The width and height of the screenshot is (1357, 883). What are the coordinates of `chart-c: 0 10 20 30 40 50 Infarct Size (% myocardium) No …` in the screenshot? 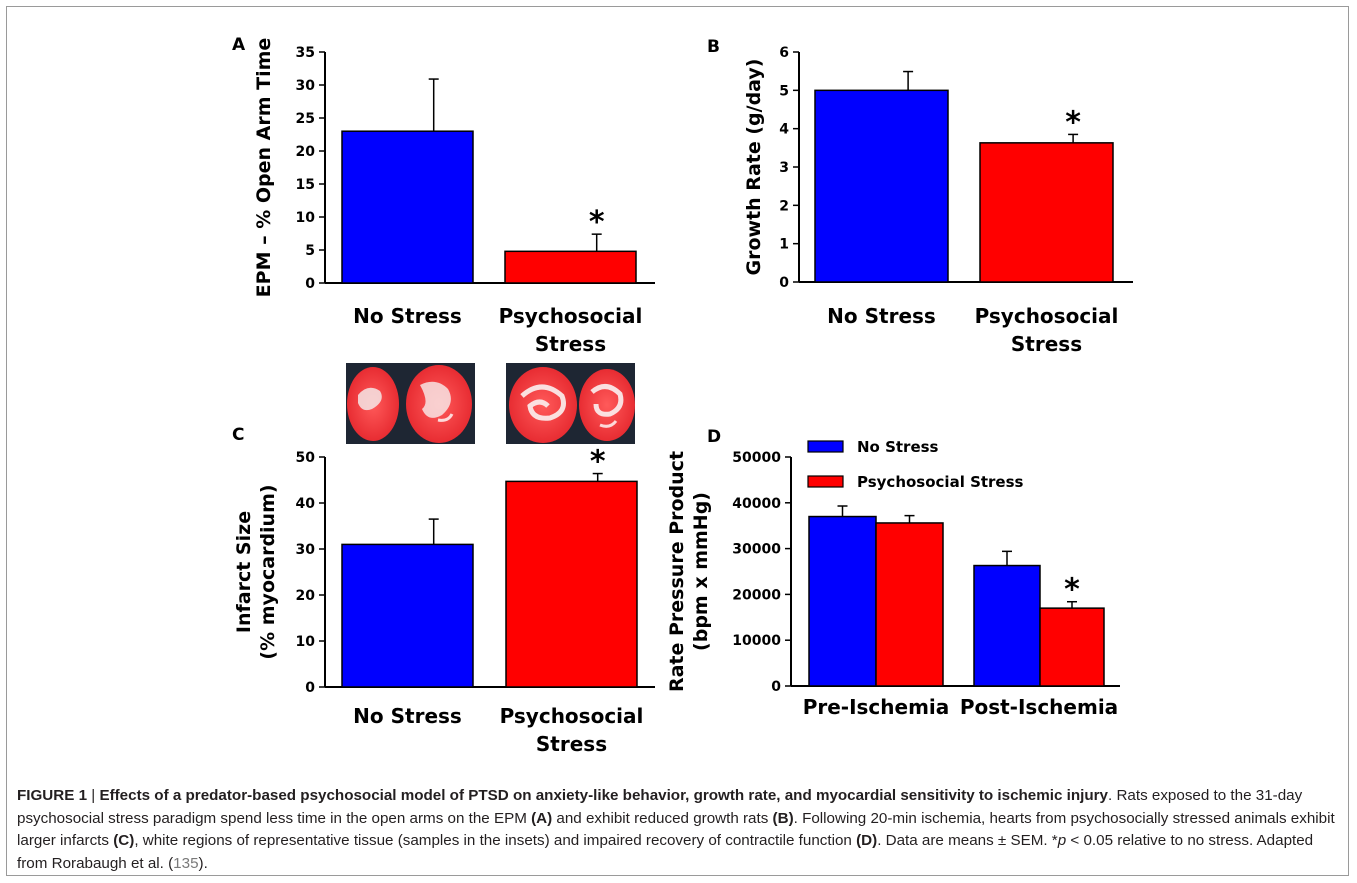 It's located at (444, 600).